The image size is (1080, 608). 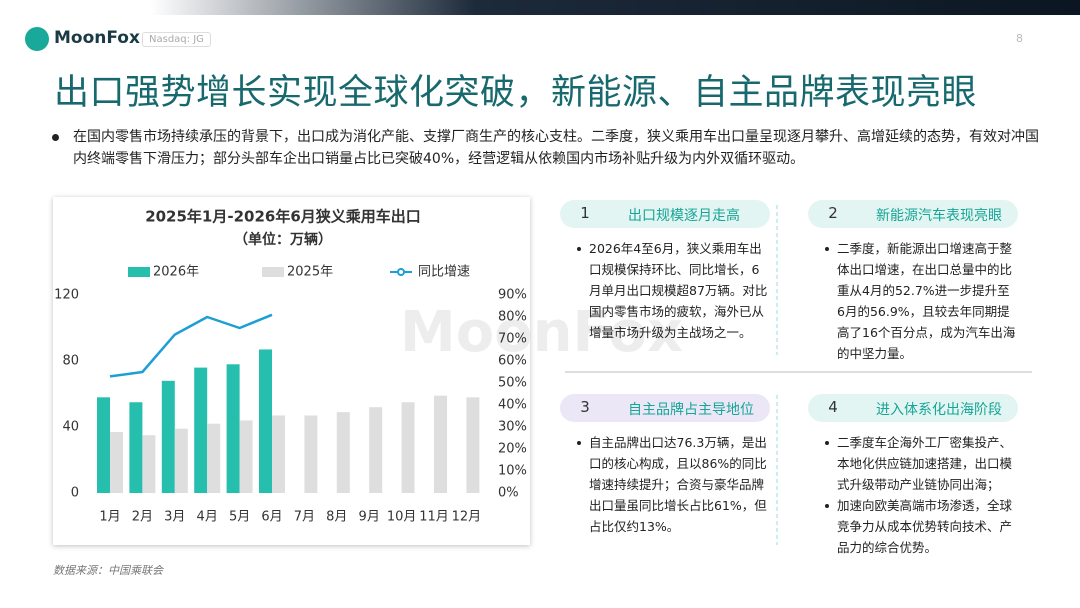 What do you see at coordinates (467, 517) in the screenshot?
I see `x-tick-label: 12月` at bounding box center [467, 517].